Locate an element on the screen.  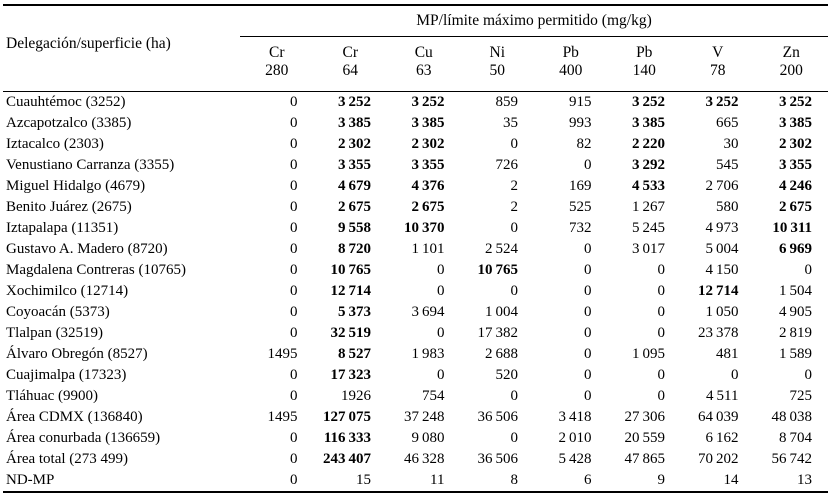
table-cell: 32 519 is located at coordinates (350, 333).